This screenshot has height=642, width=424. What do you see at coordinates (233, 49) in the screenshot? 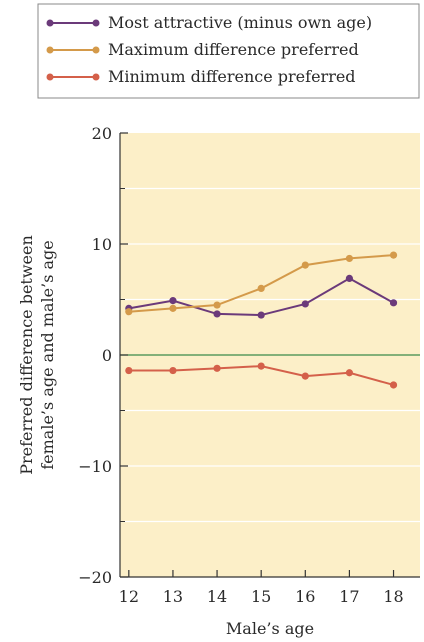
I see `legend-label: Maximum difference preferred` at bounding box center [233, 49].